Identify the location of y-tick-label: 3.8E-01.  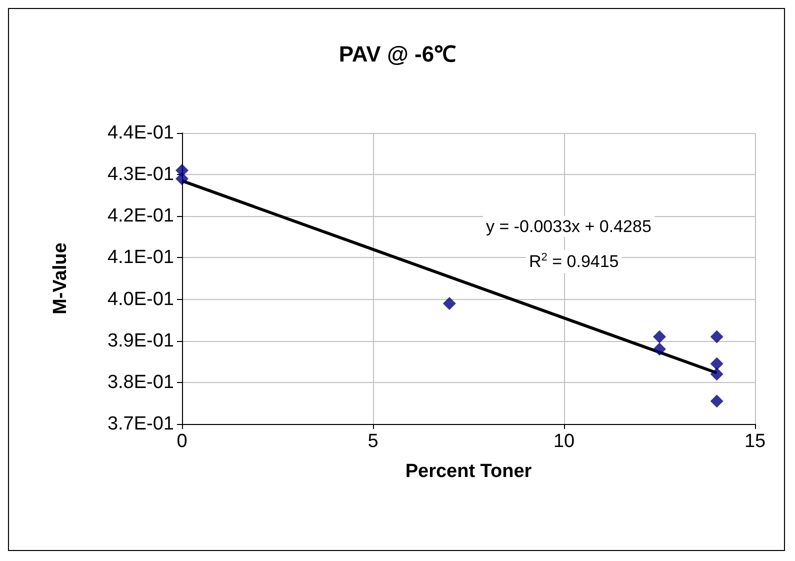
(140, 382).